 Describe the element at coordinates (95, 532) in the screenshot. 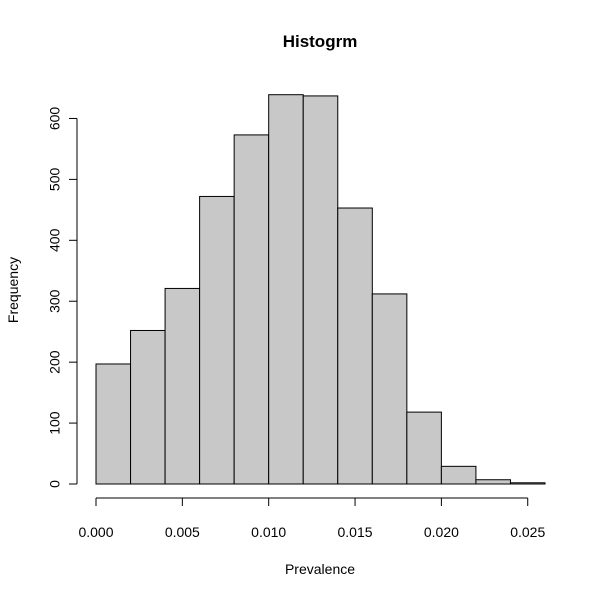

I see `x-tick-label-0: 0.000` at that location.